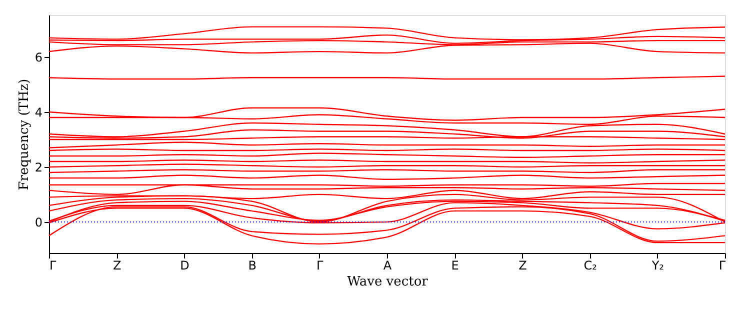  What do you see at coordinates (185, 265) in the screenshot?
I see `x-tick-label: D` at bounding box center [185, 265].